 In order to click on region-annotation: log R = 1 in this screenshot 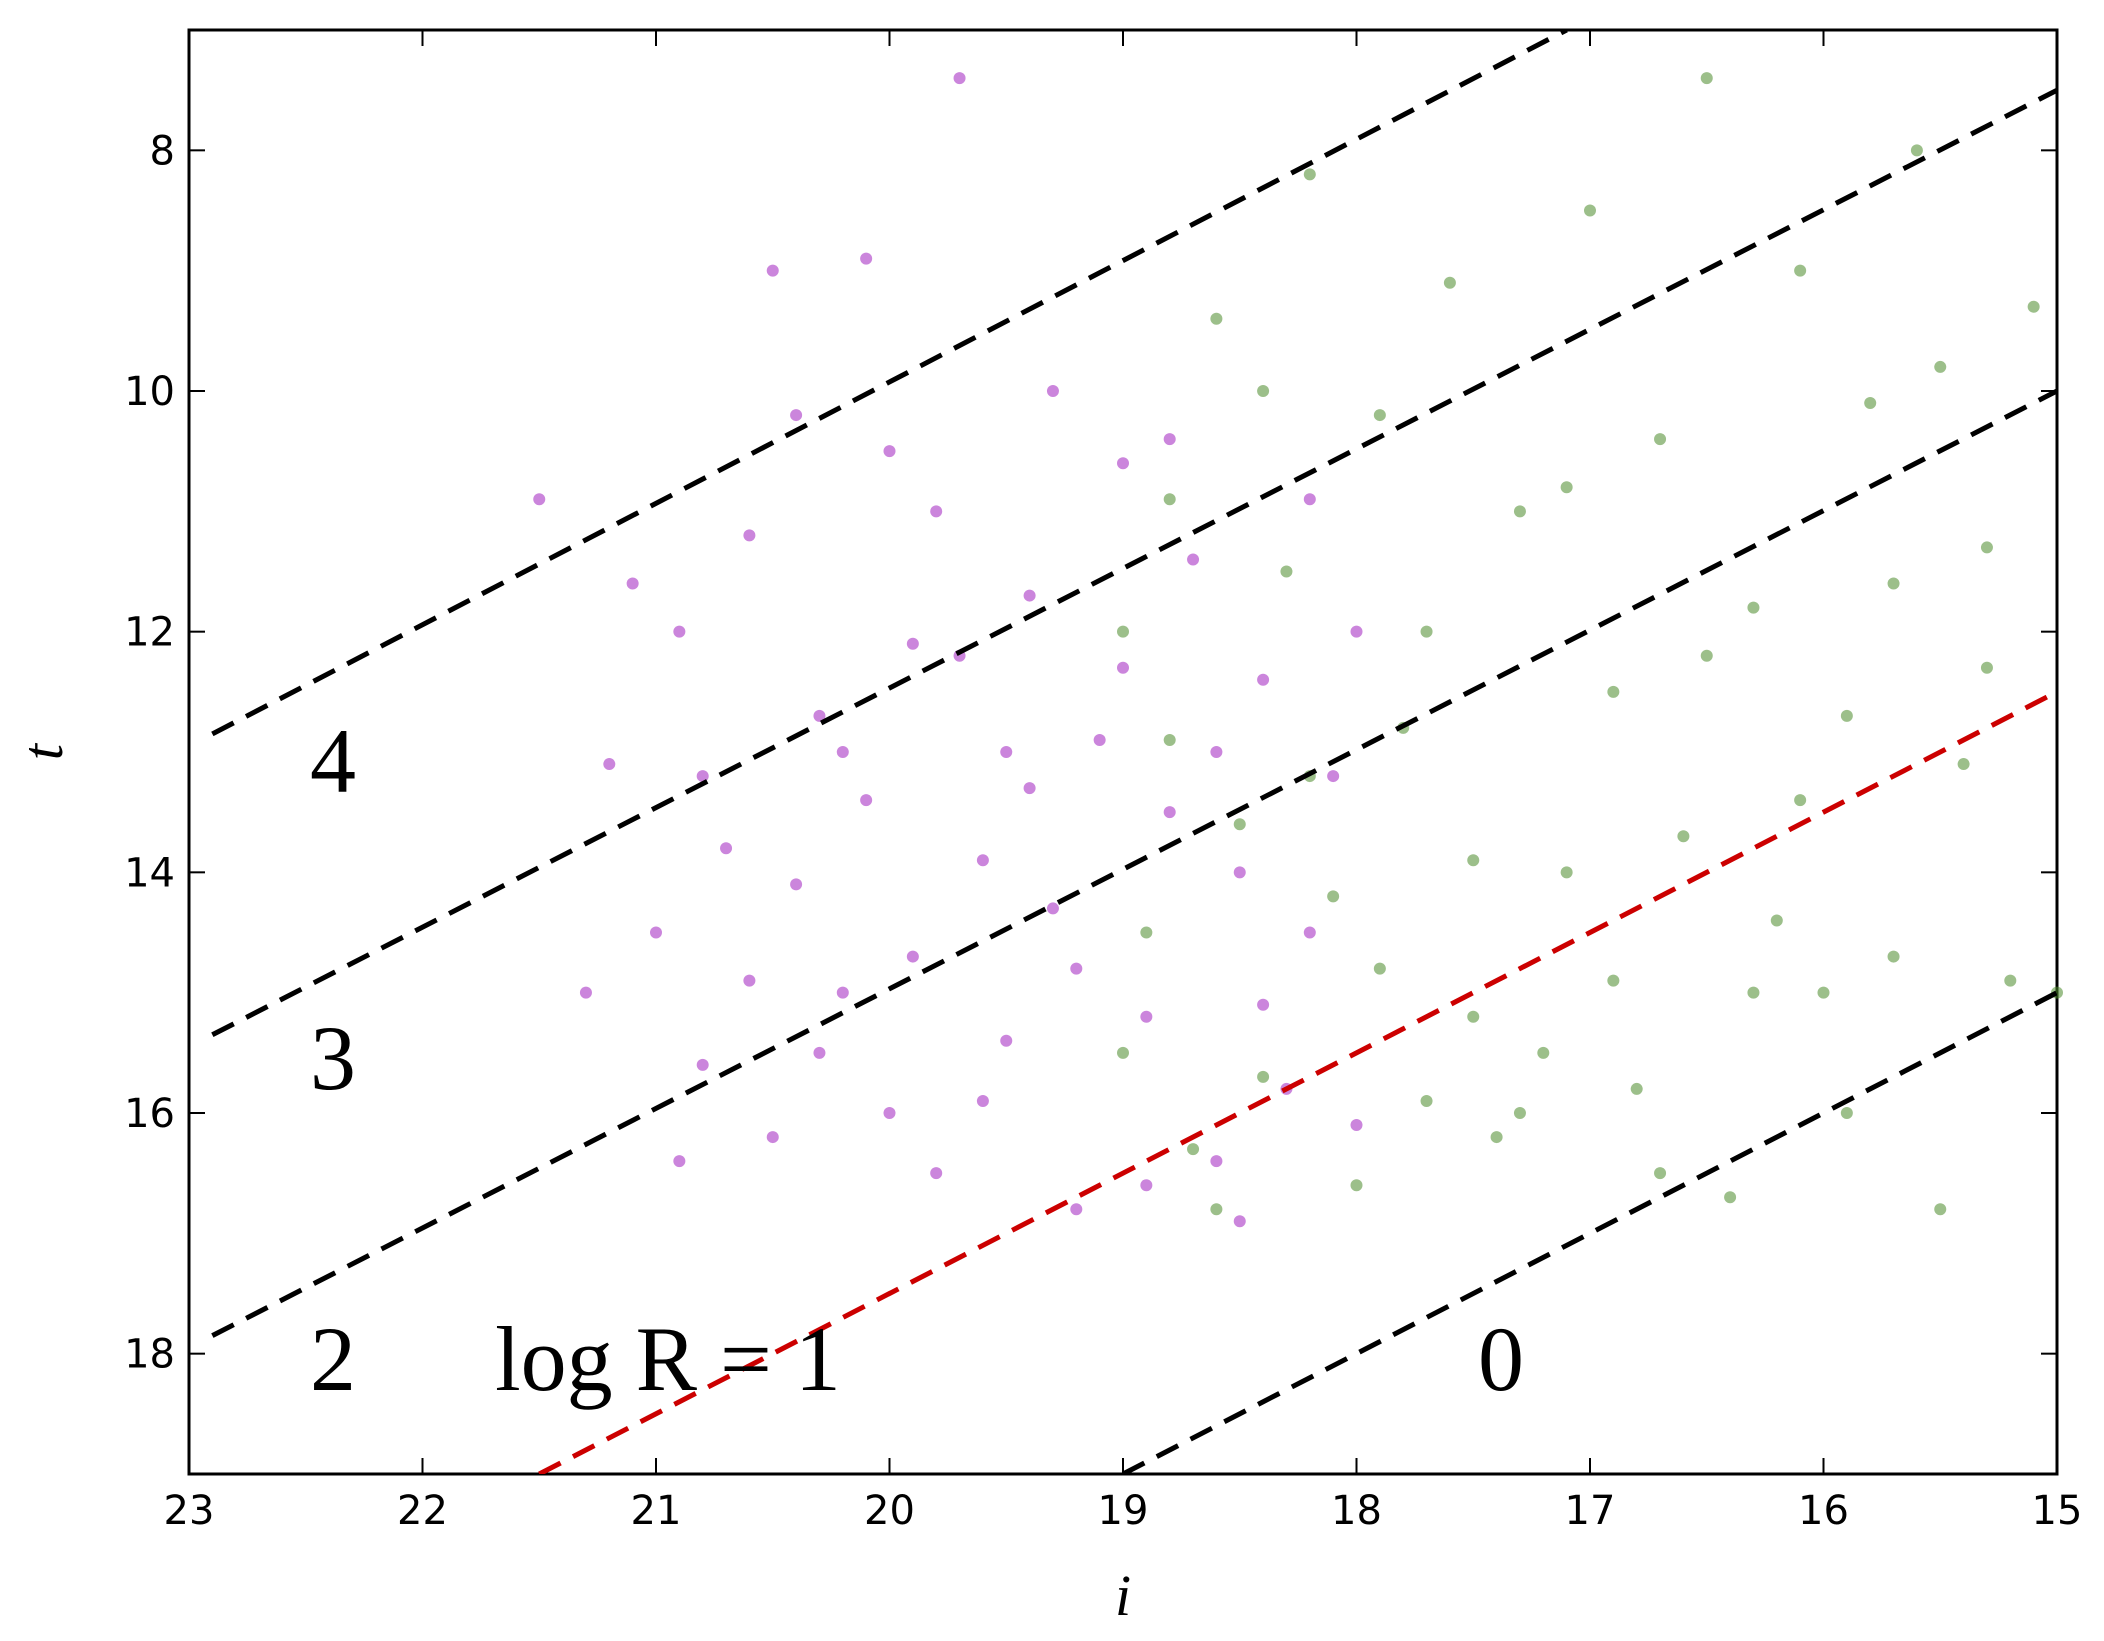, I will do `click(668, 1359)`.